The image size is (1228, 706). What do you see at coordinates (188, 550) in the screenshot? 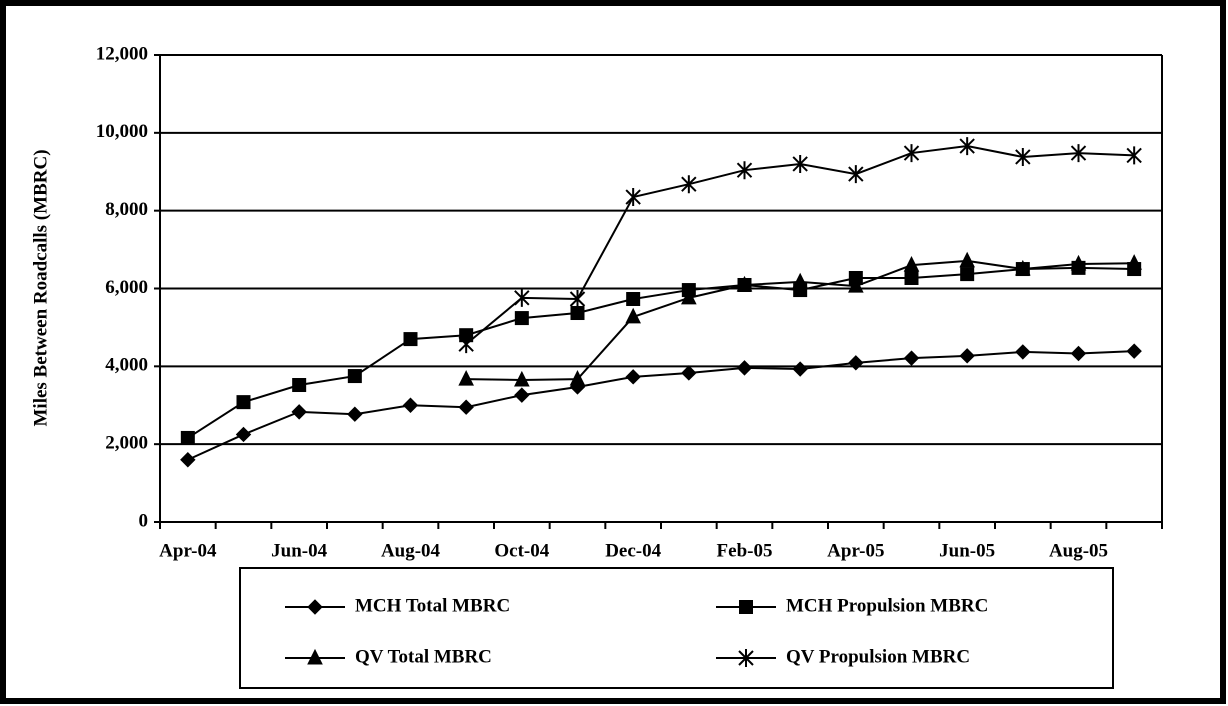
I see `x-tick-label: Apr-04` at bounding box center [188, 550].